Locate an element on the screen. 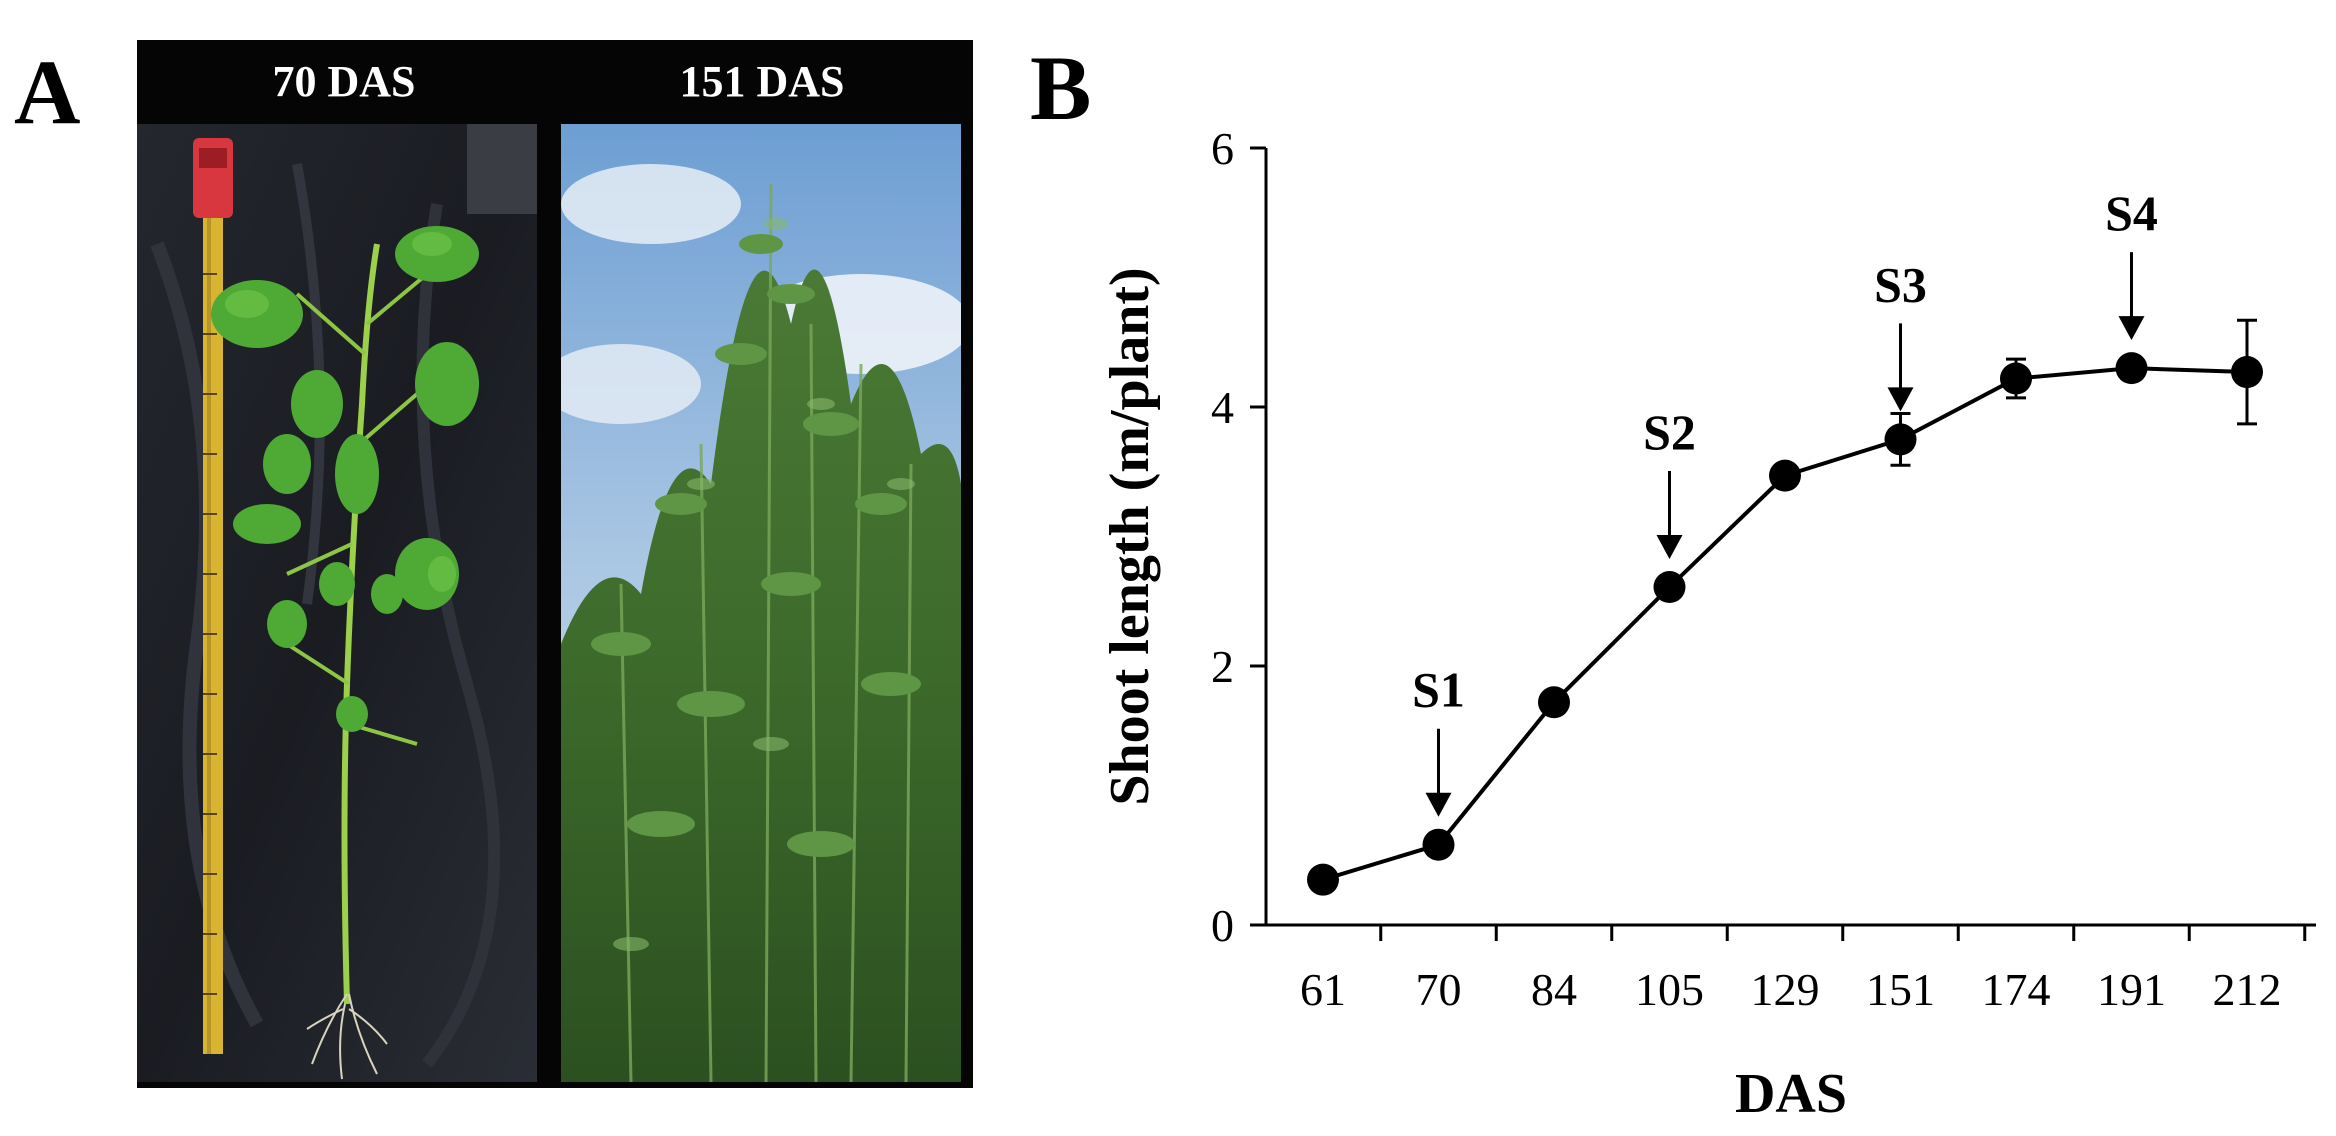  error-bars is located at coordinates (2073, 392).